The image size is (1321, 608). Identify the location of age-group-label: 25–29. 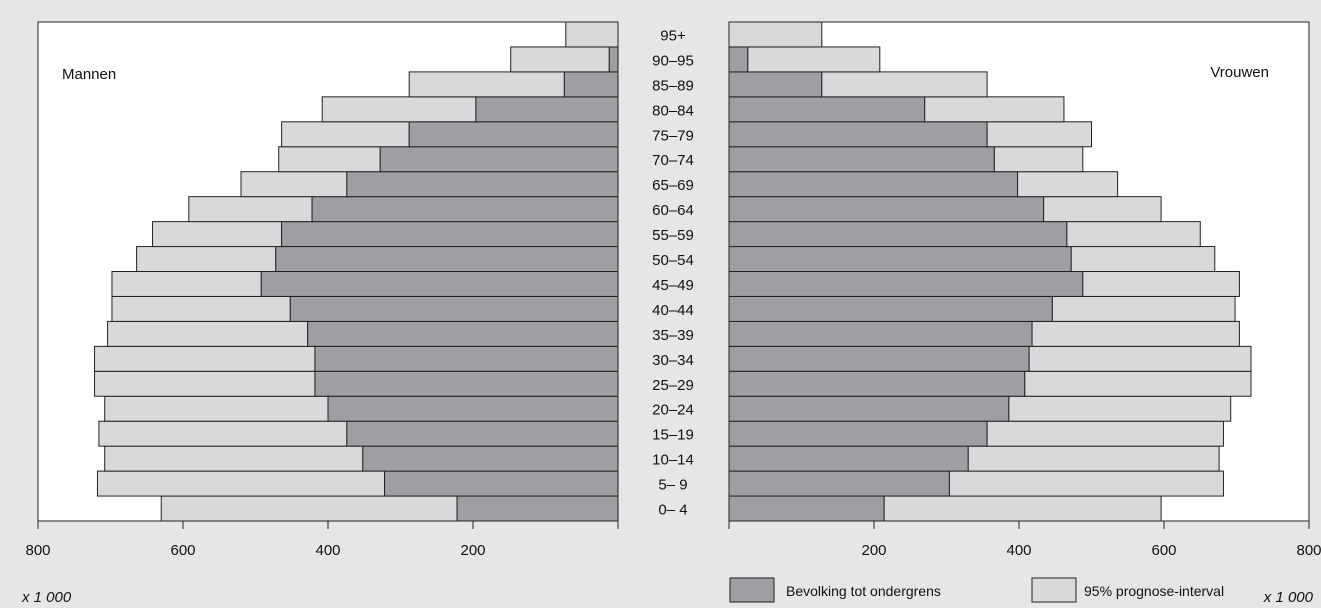
(673, 385).